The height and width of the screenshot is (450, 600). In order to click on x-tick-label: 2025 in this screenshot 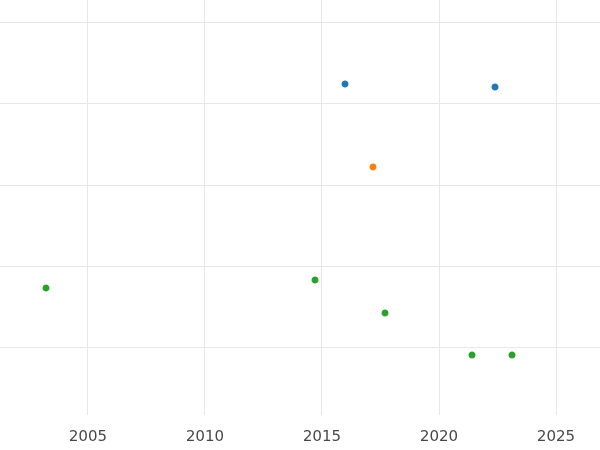, I will do `click(556, 436)`.